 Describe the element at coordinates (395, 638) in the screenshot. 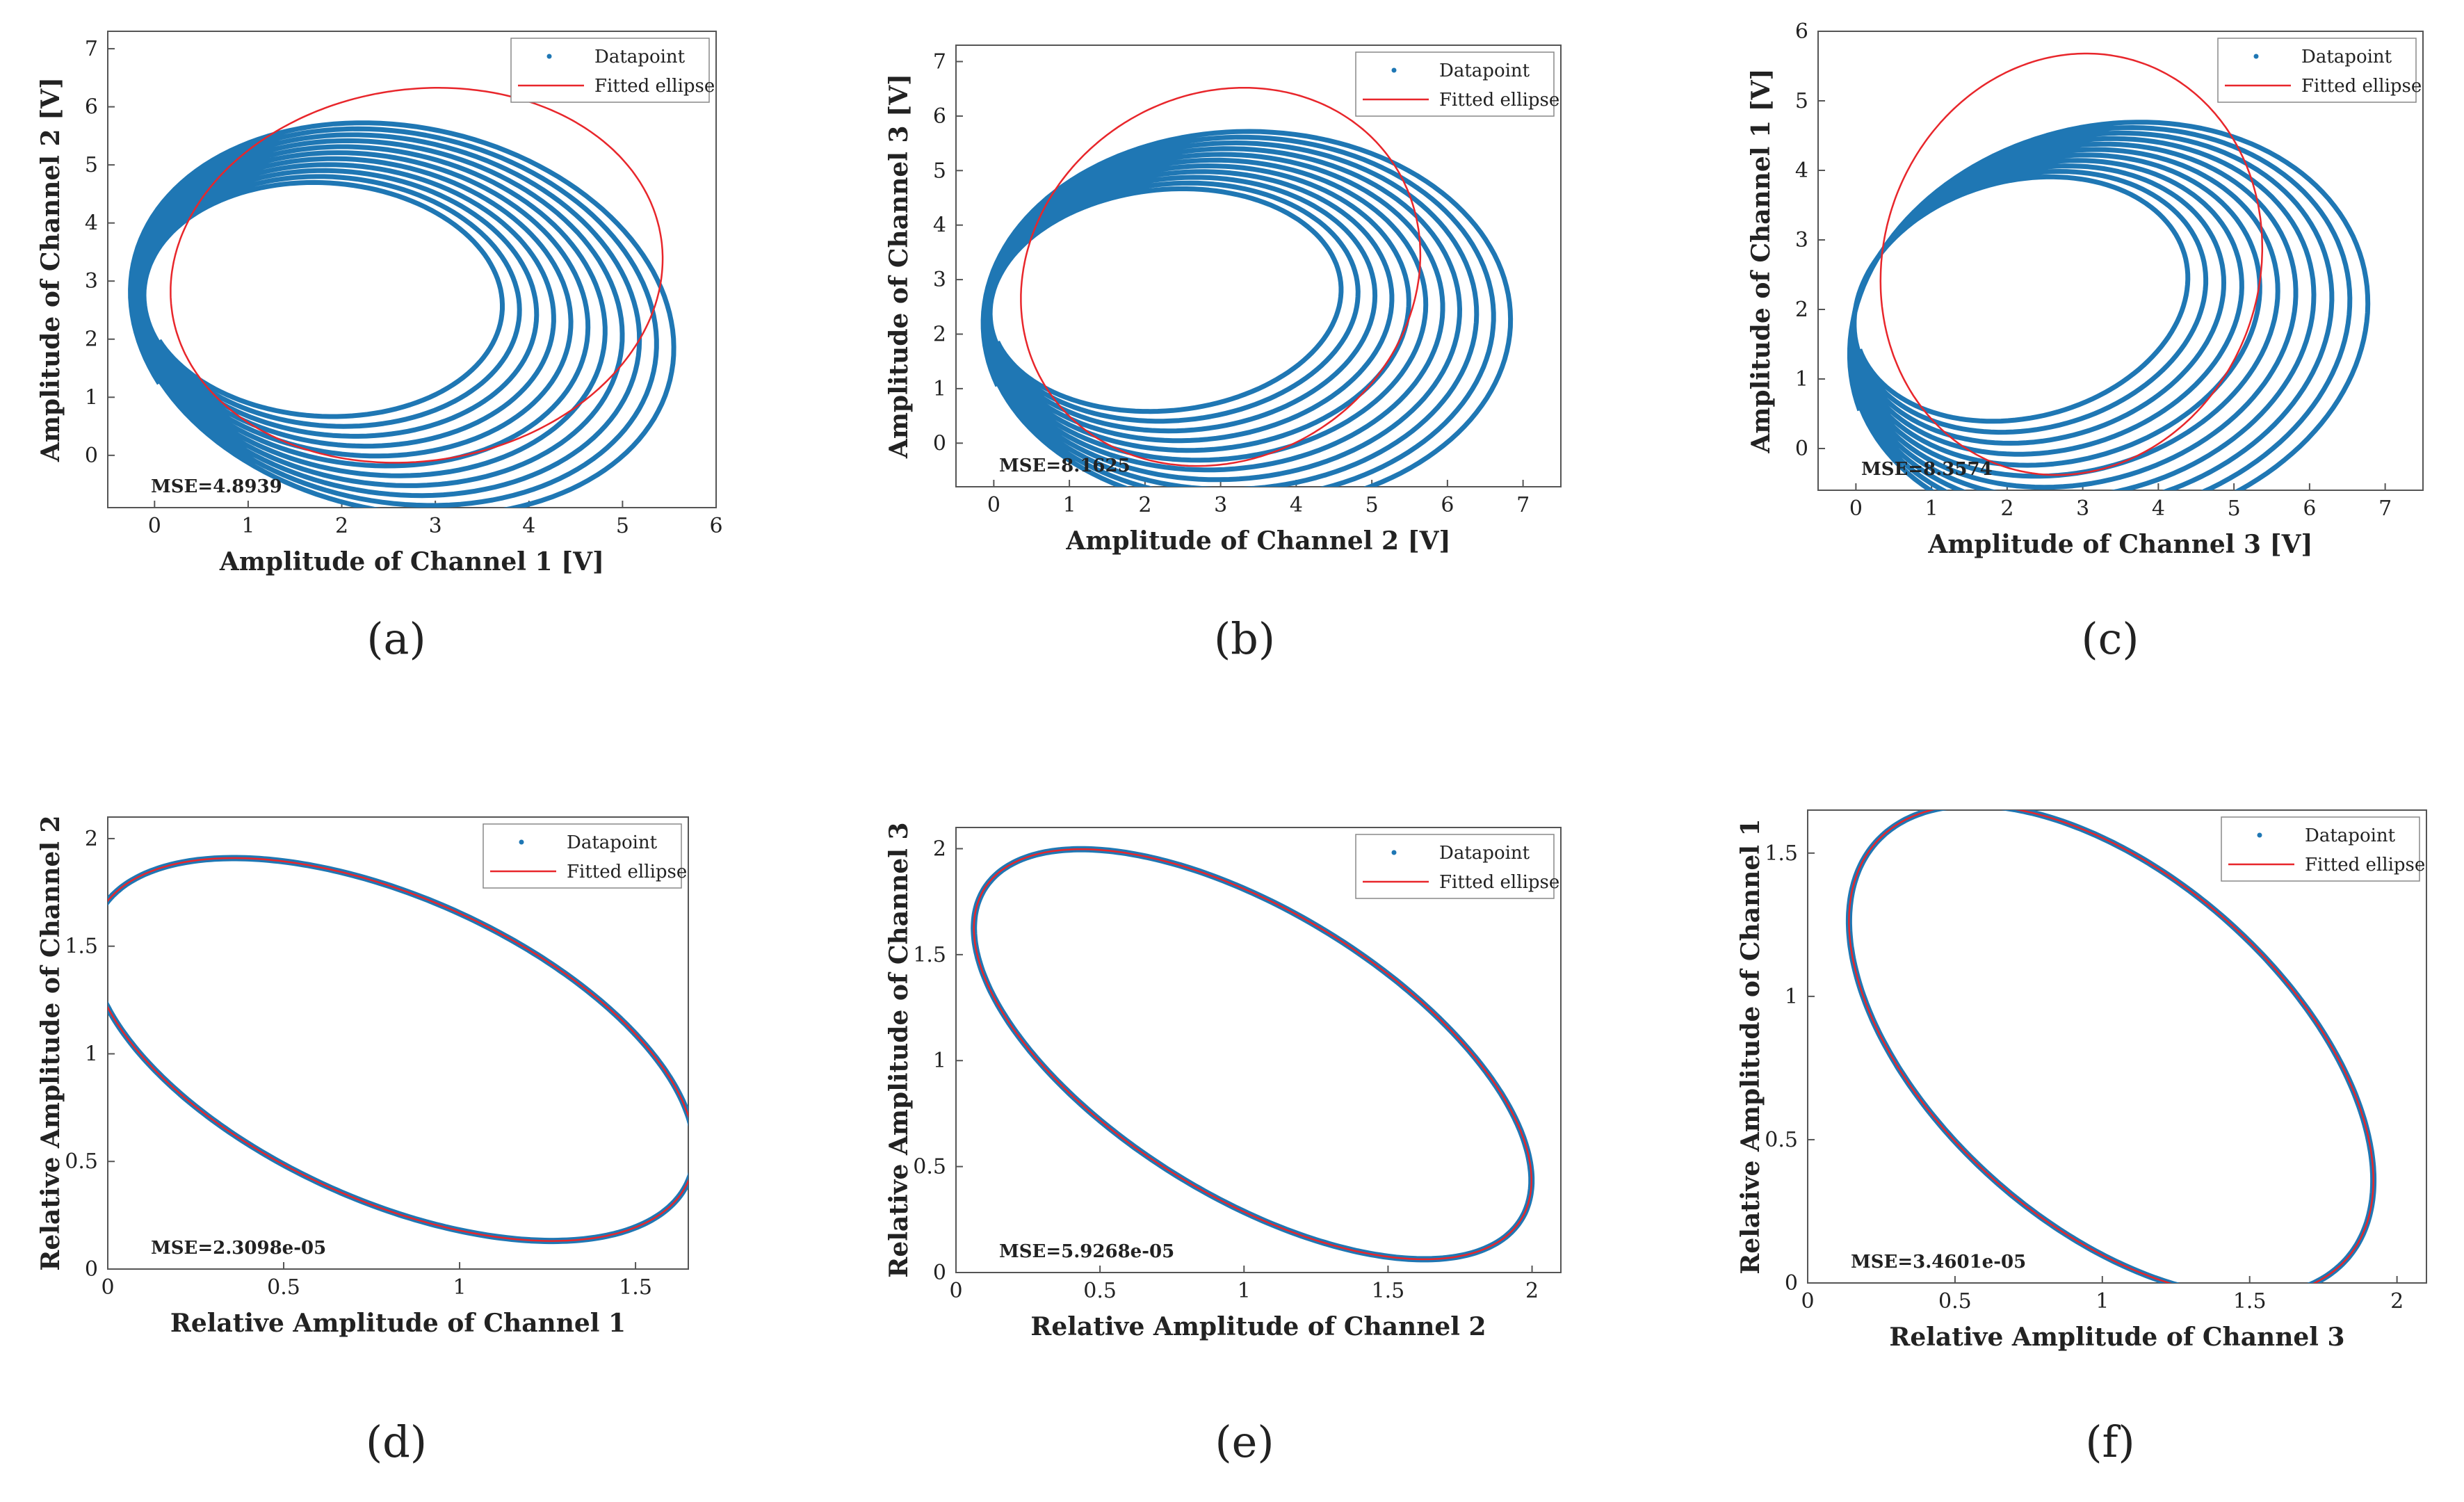

I see `panel-label: (a)` at that location.